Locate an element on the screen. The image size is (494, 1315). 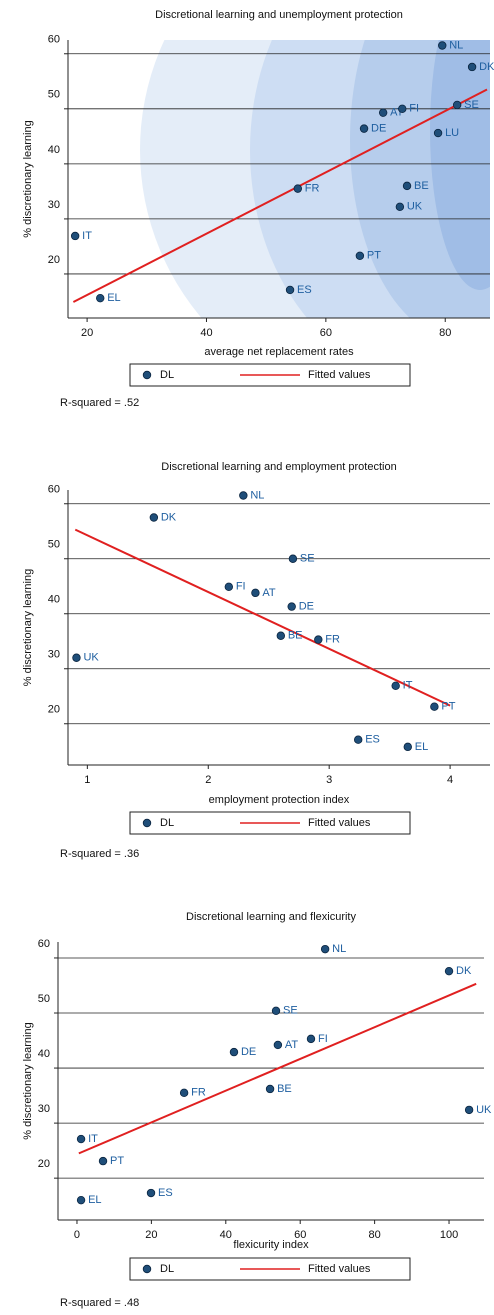
x-tick-label: 2 is located at coordinates (208, 780).